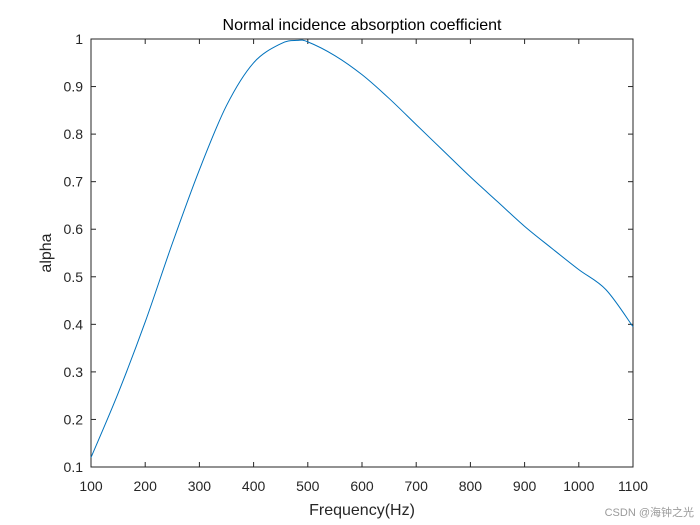  Describe the element at coordinates (74, 372) in the screenshot. I see `y-tick-label: 0.3` at that location.